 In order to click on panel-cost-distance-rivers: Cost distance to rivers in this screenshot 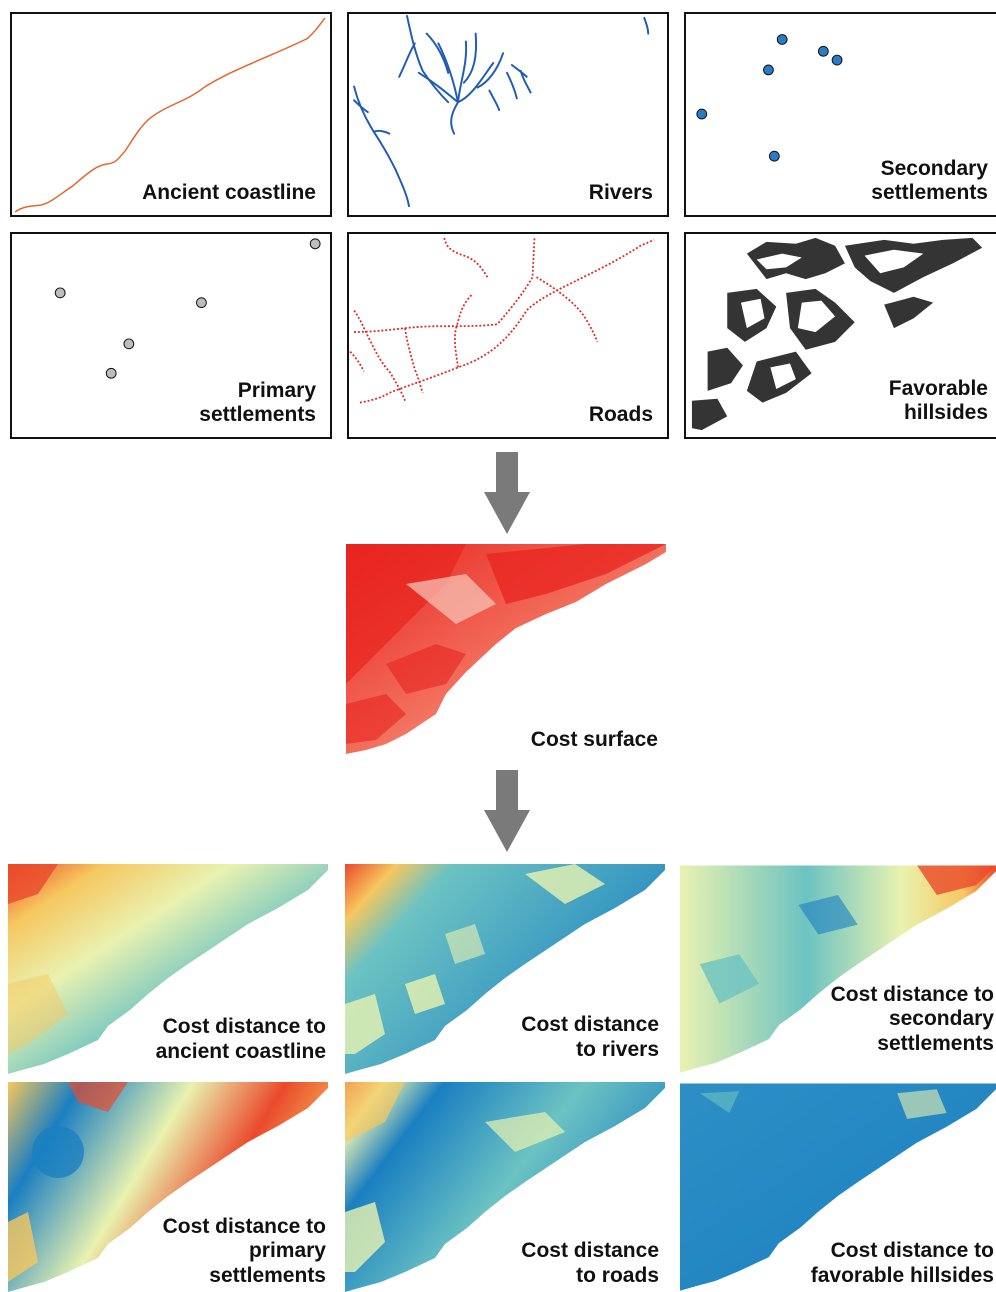, I will do `click(505, 969)`.